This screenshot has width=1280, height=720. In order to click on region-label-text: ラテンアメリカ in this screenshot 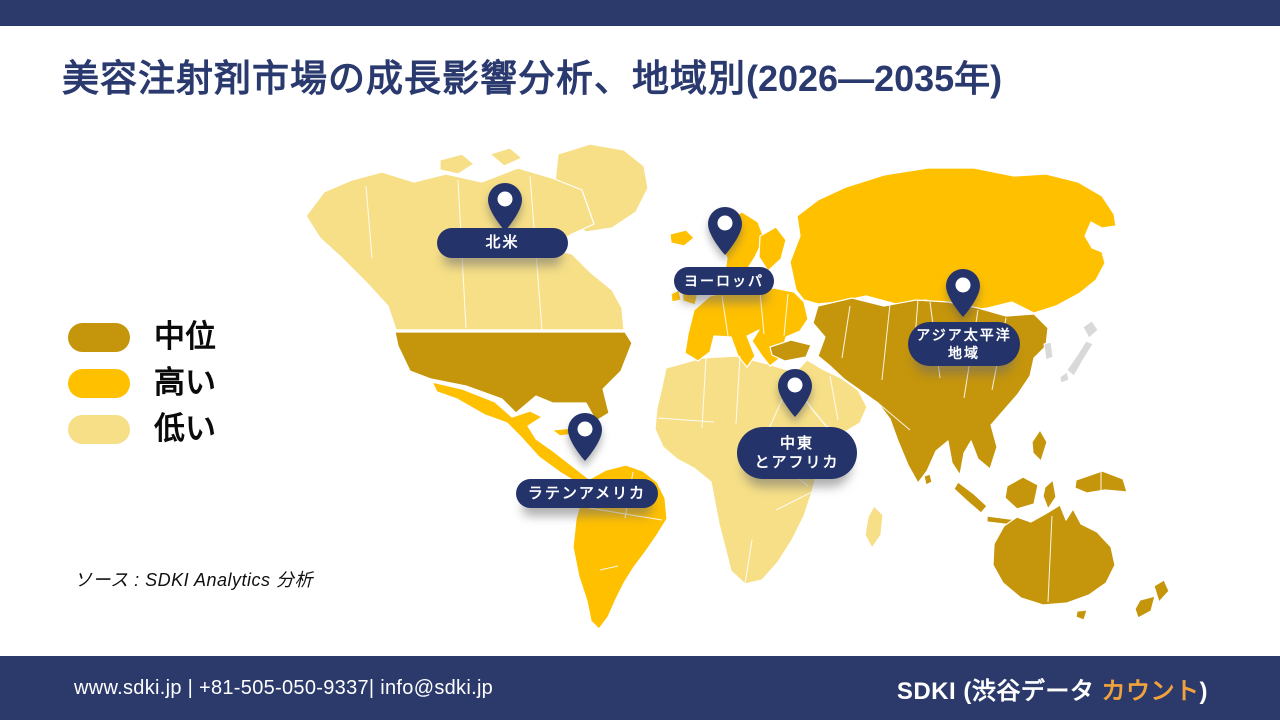, I will do `click(587, 493)`.